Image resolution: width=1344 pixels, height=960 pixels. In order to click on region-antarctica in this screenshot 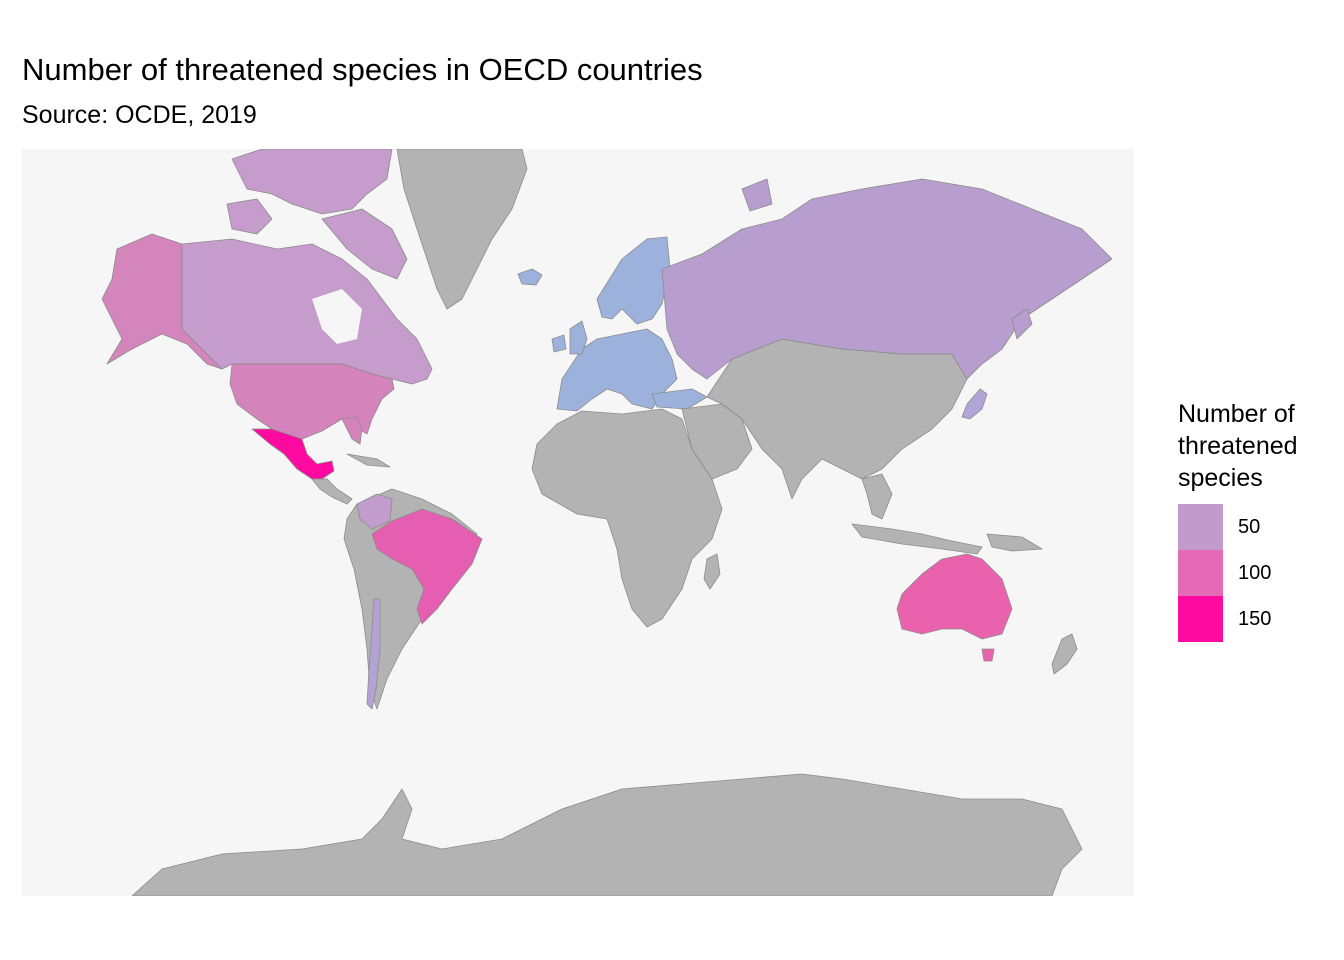, I will do `click(607, 834)`.